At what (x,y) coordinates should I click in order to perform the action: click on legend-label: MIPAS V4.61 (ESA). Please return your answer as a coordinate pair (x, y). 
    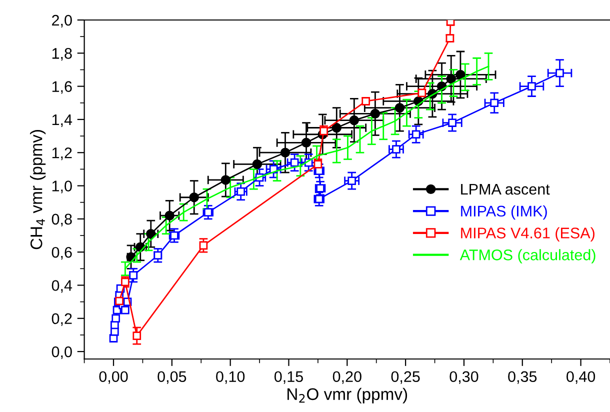
    Looking at the image, I should click on (527, 234).